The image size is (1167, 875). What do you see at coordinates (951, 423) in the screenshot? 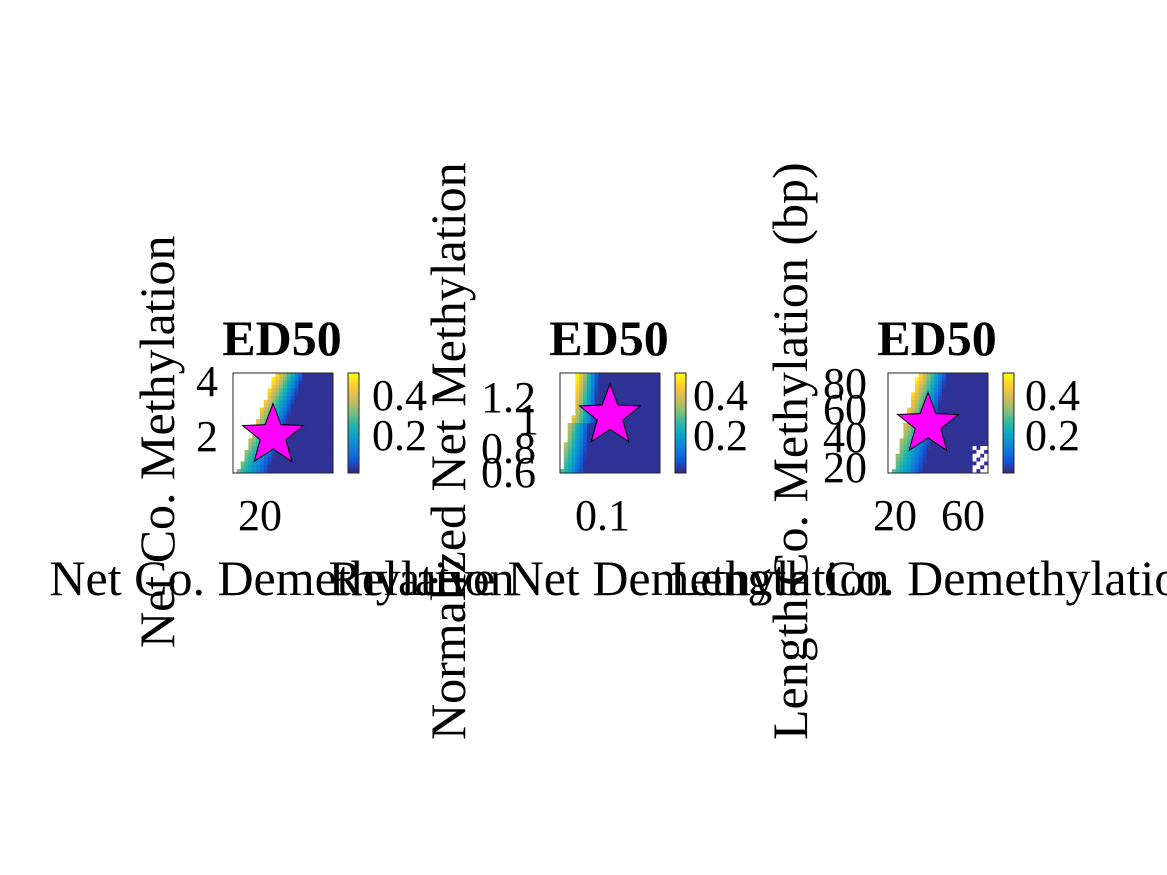
I see `heatmap-plot` at bounding box center [951, 423].